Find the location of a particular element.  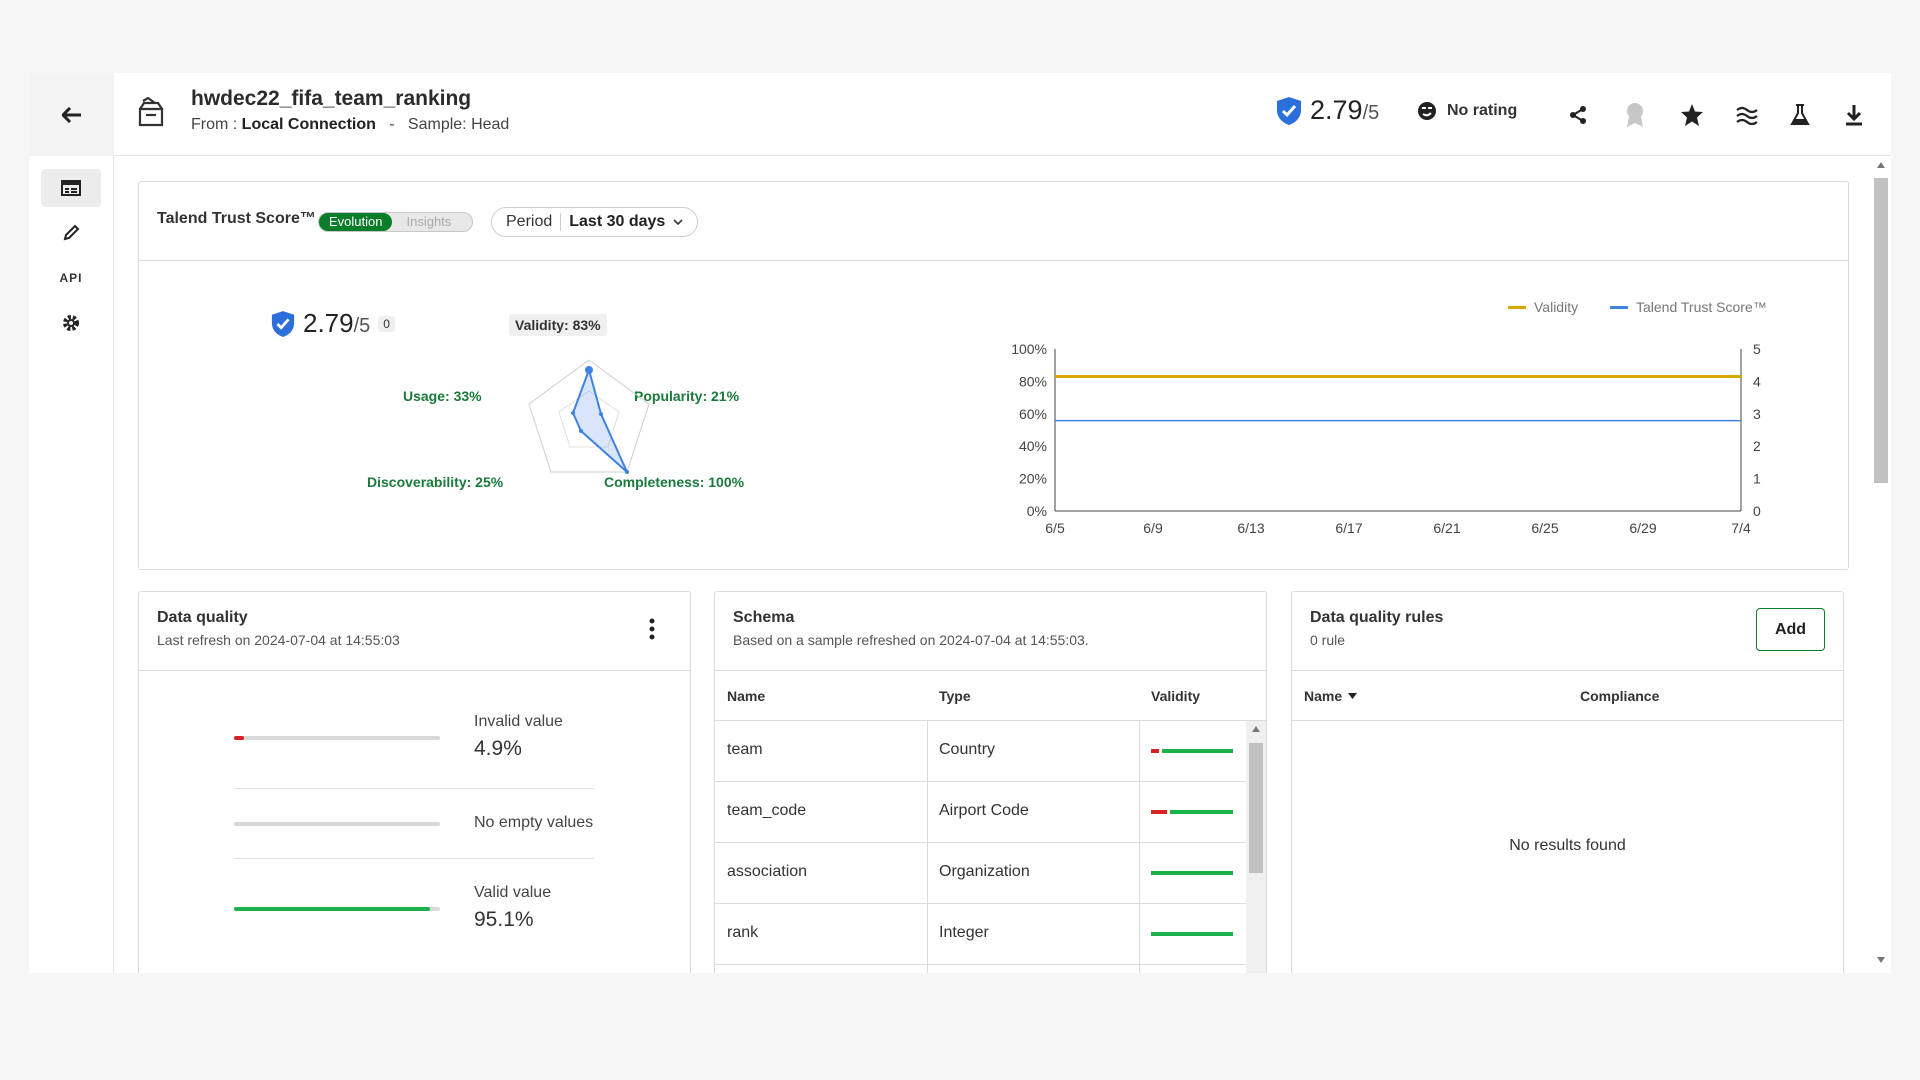

radar-point-discoverability is located at coordinates (581, 431).